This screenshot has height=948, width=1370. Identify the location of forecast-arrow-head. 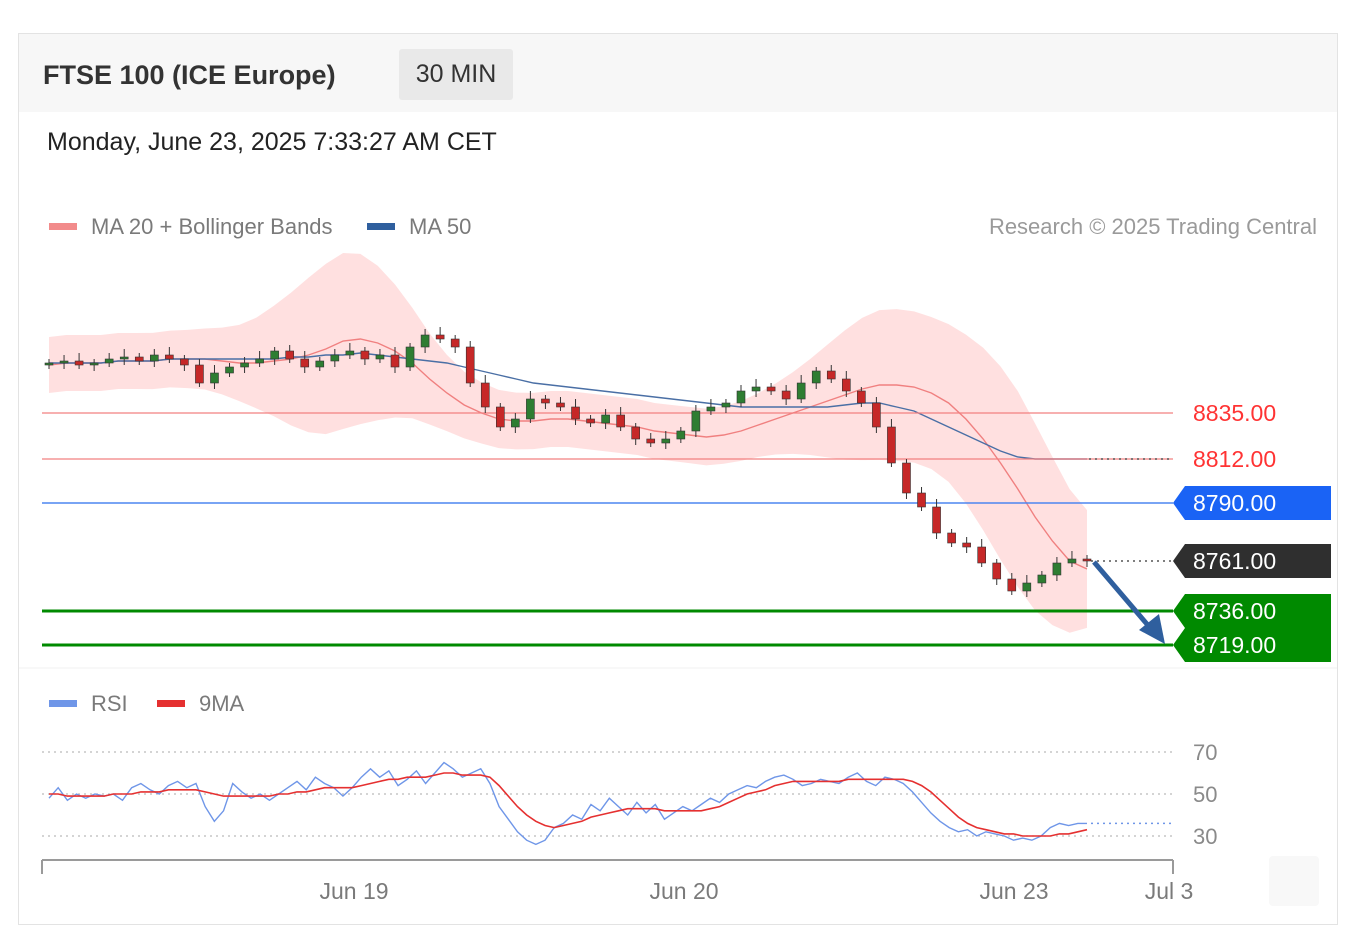
(1152, 629).